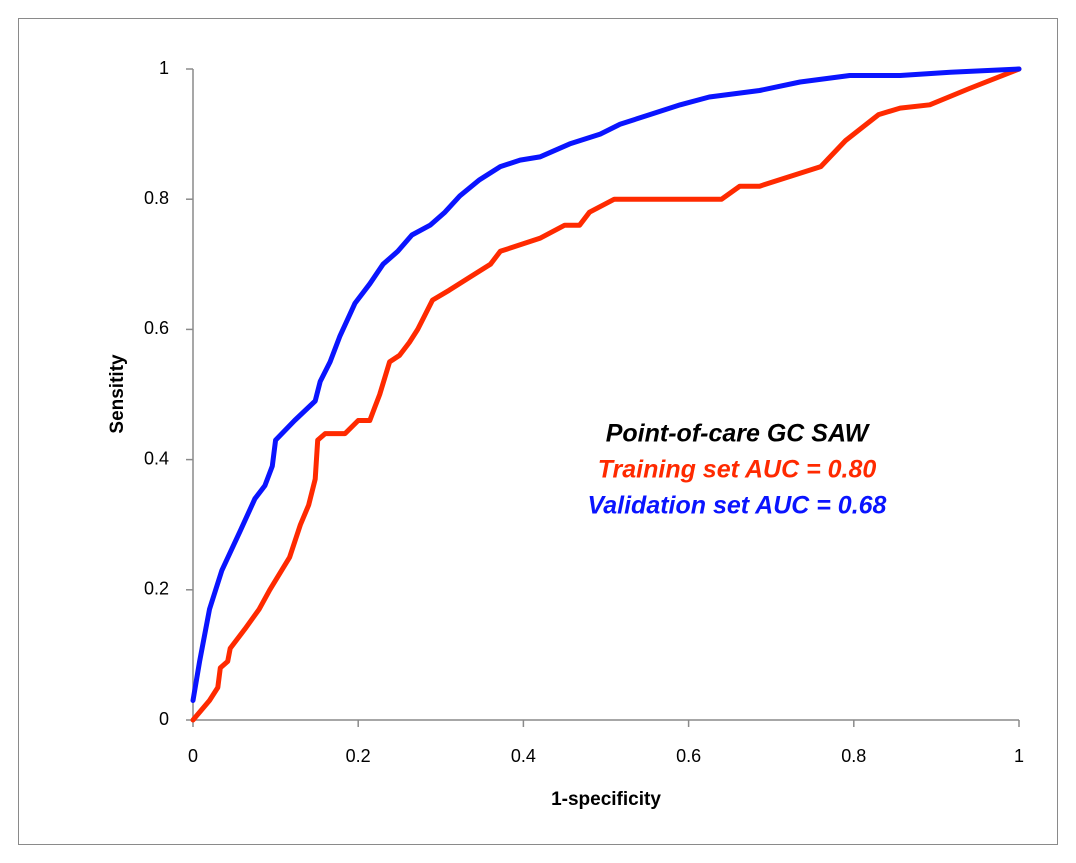 This screenshot has height=863, width=1076. I want to click on y-axis-title: Sensitity, so click(117, 394).